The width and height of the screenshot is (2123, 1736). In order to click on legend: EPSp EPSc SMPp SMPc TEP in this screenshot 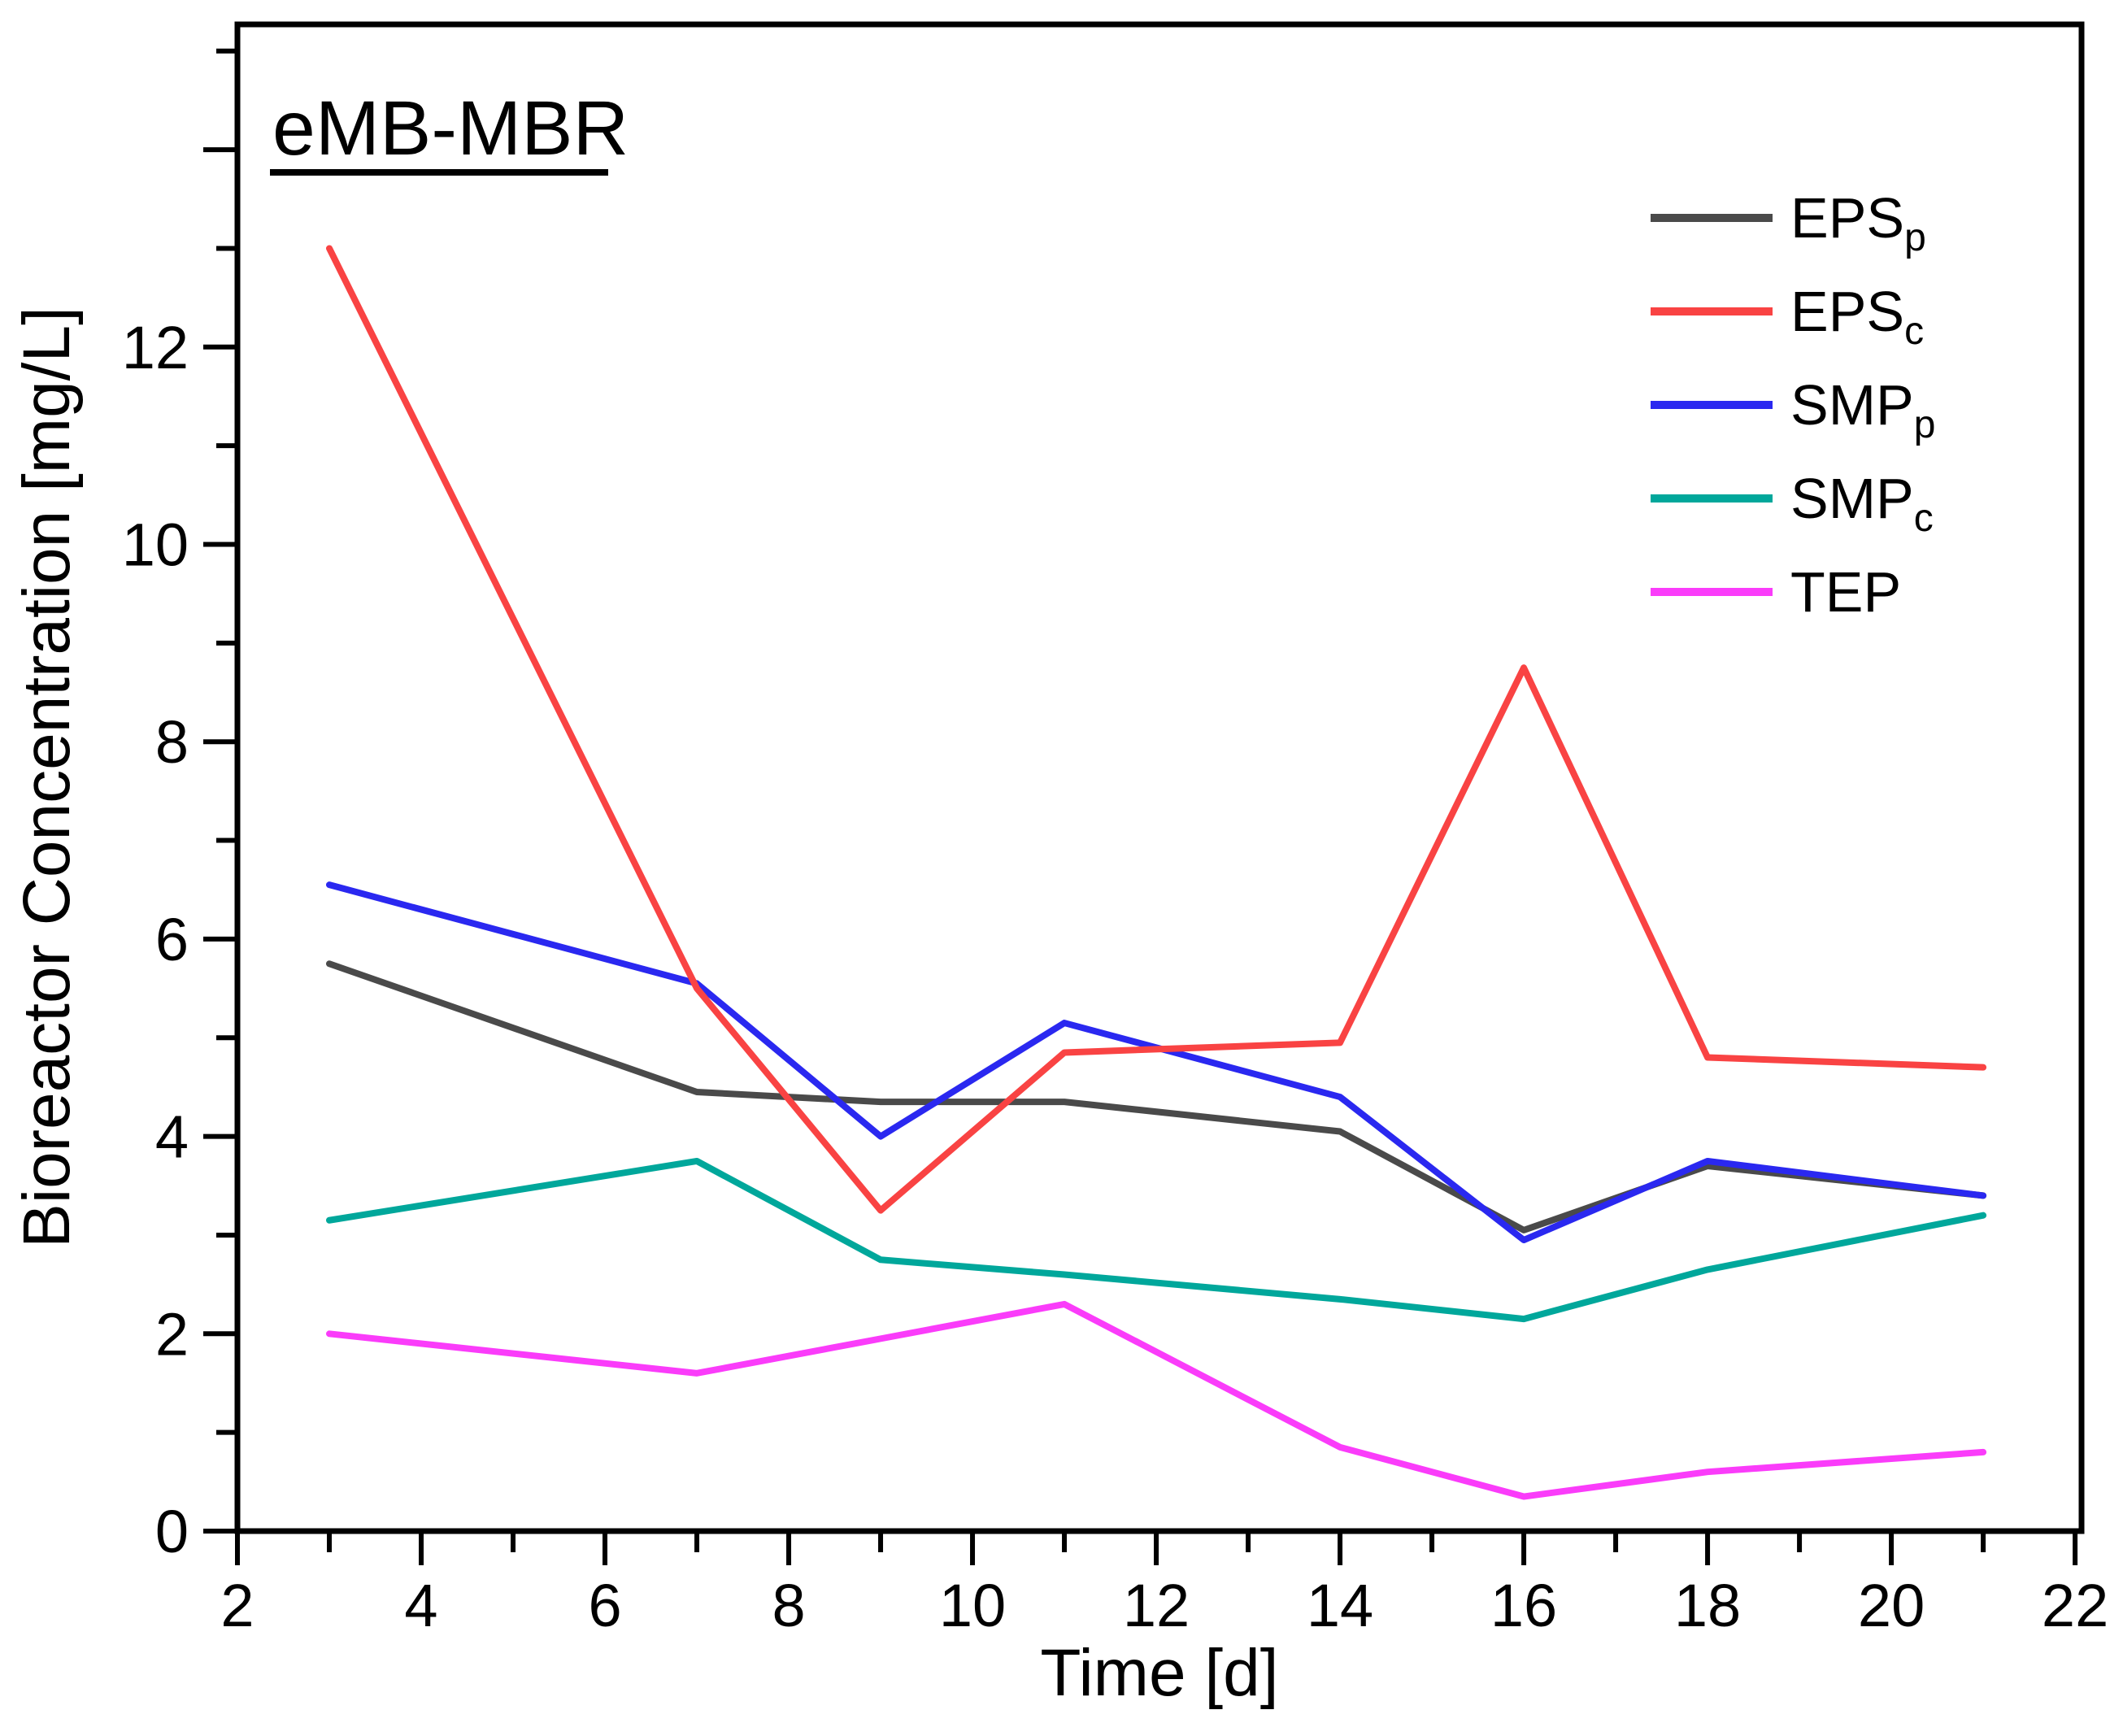, I will do `click(1793, 405)`.